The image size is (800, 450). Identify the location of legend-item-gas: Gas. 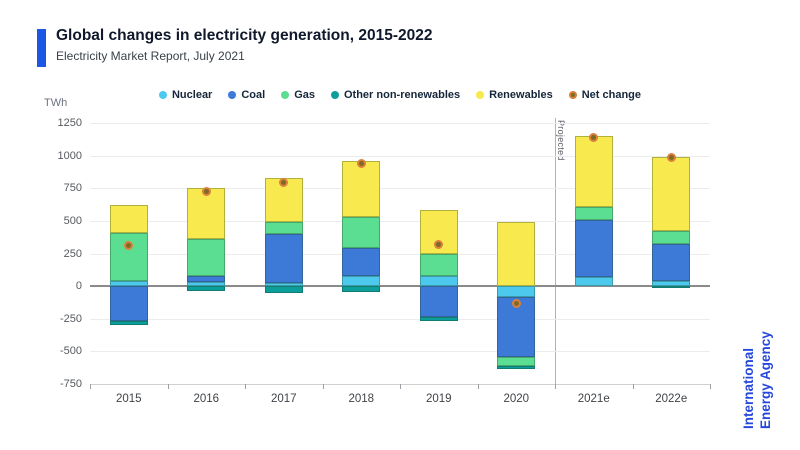
(298, 95).